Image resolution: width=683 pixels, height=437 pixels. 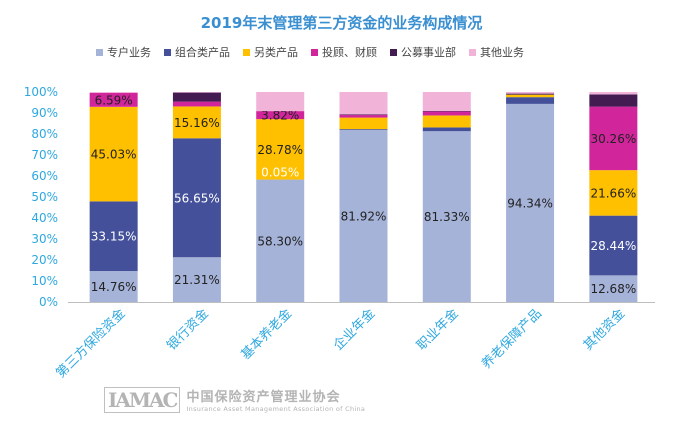 I want to click on iamac-logo: IAMAC, so click(x=142, y=399).